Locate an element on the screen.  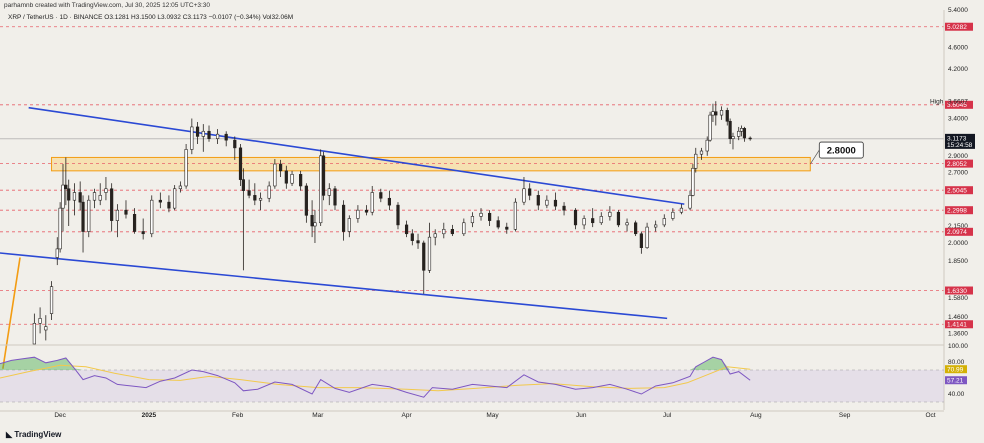
rsi-band is located at coordinates (472, 386).